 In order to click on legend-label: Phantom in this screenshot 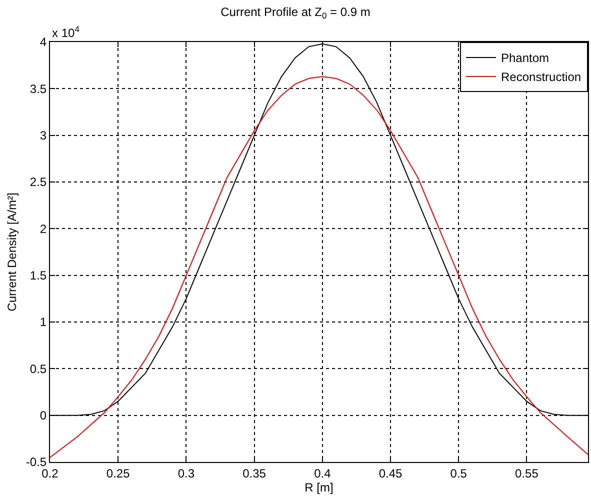, I will do `click(525, 58)`.